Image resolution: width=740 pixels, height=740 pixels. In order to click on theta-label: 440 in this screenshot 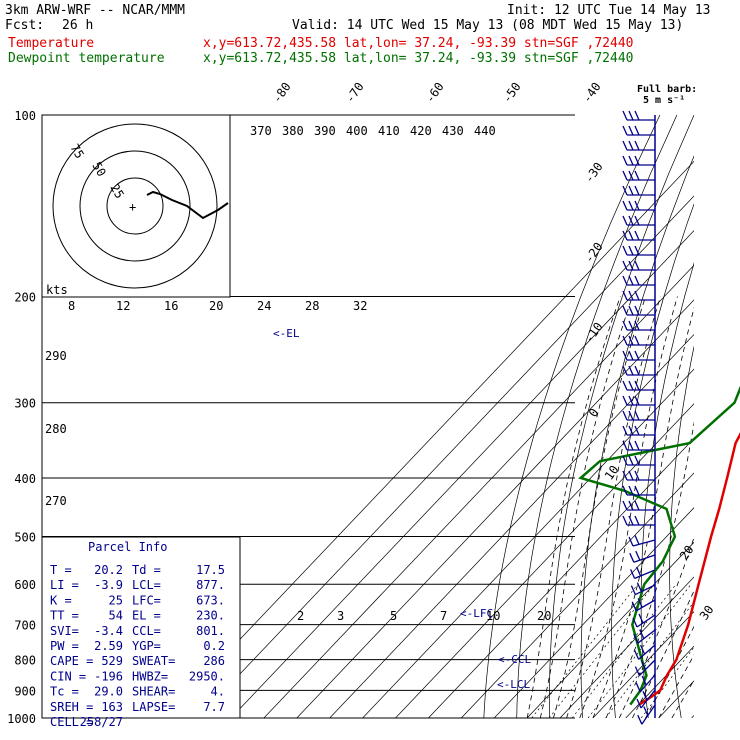, I will do `click(485, 131)`.